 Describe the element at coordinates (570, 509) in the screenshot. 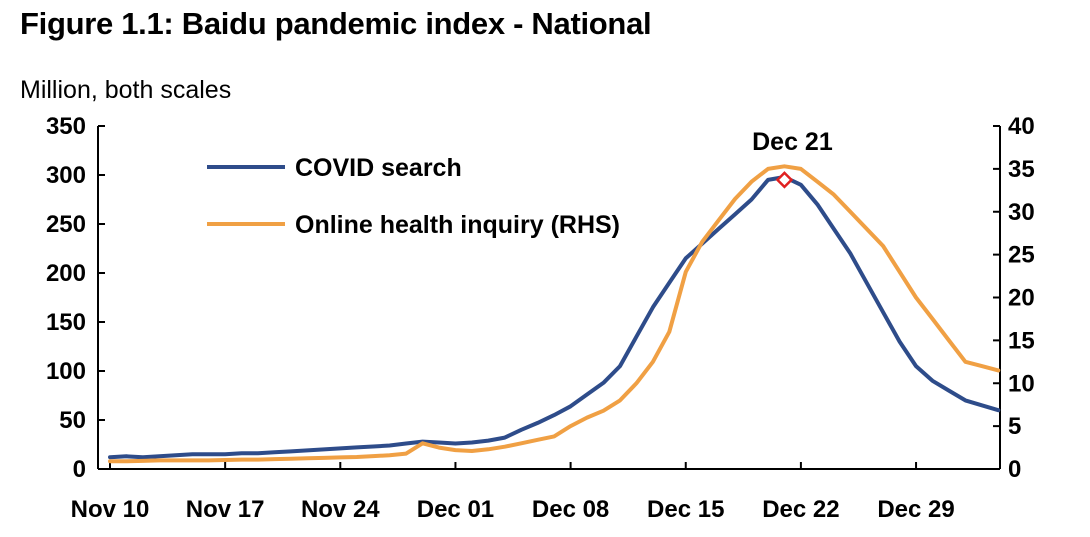

I see `x-tick-label: Dec 08` at that location.